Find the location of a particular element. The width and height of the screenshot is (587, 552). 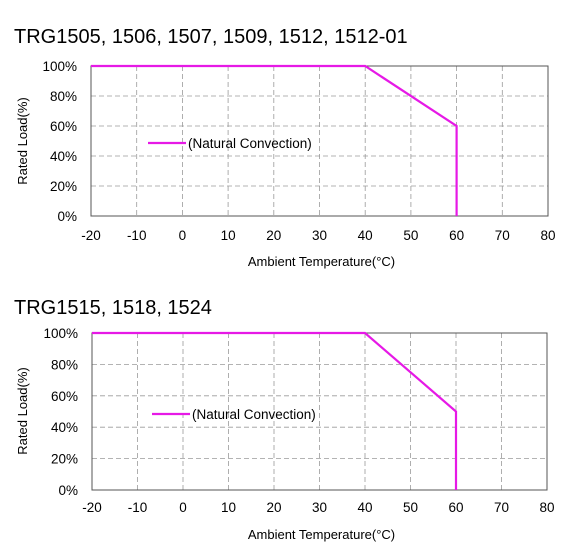

chart-title: TRG1515, 1518, 1524 is located at coordinates (113, 308).